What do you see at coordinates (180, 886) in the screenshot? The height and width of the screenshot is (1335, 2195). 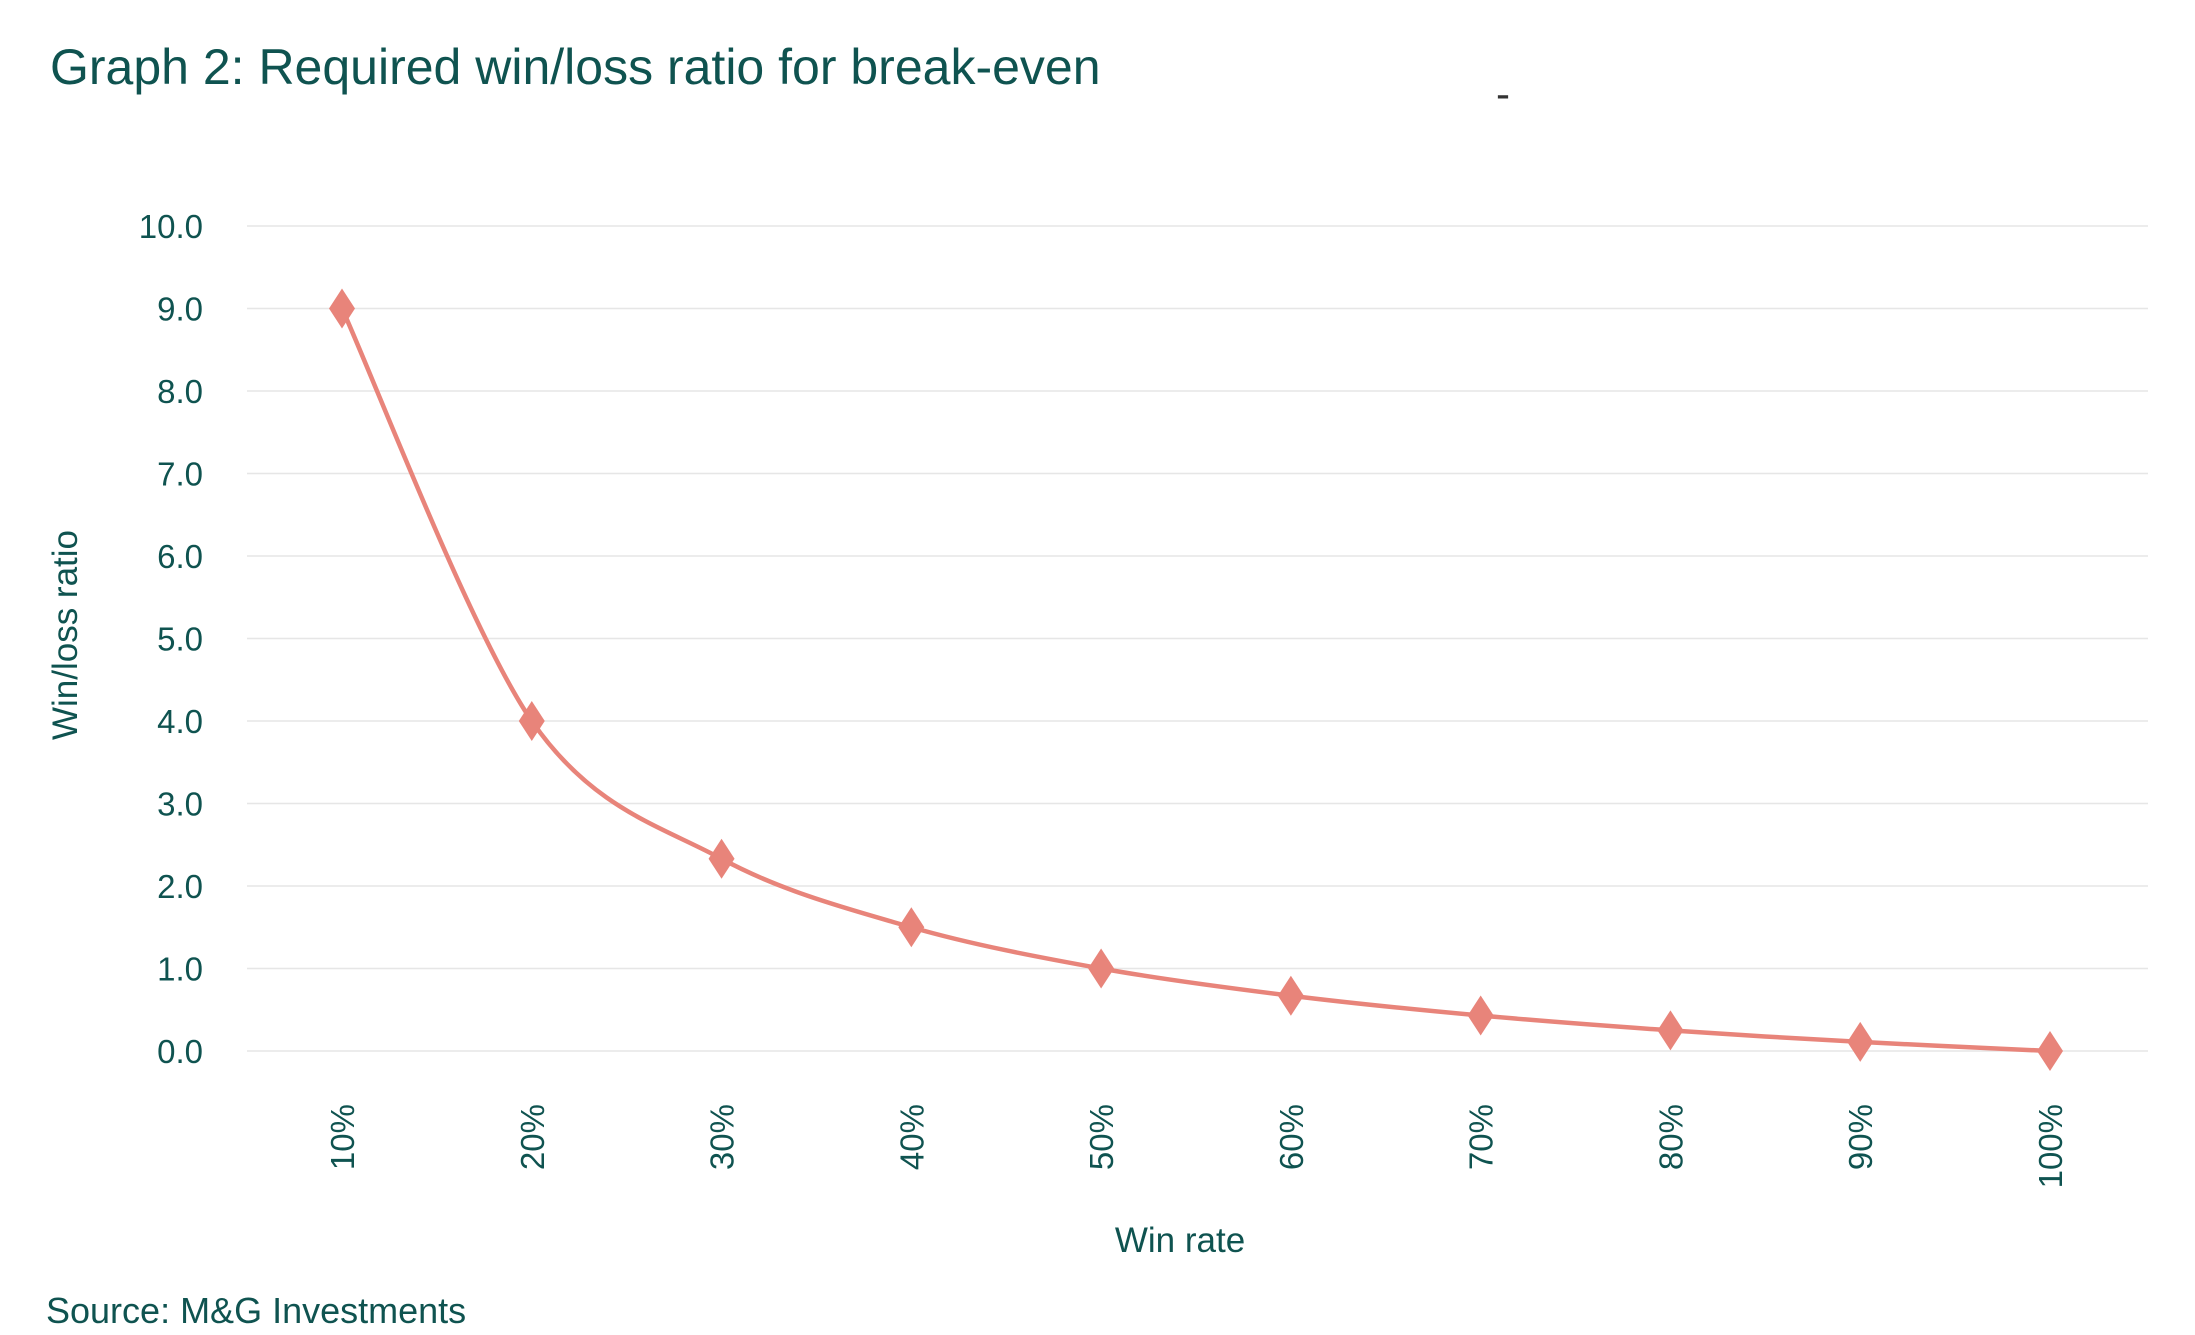 I see `y-tick-label: 2.0` at bounding box center [180, 886].